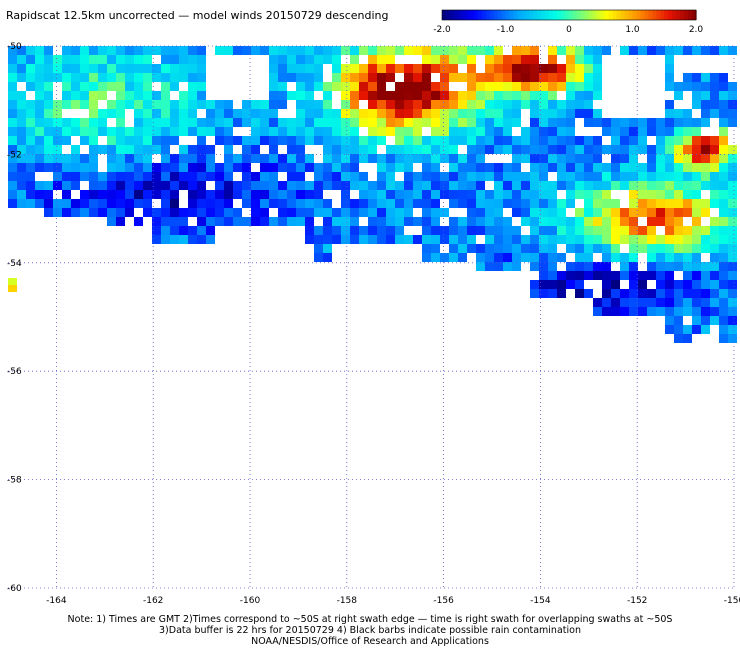 This screenshot has height=650, width=740. What do you see at coordinates (14, 155) in the screenshot?
I see `latitude-tick-label: -52` at bounding box center [14, 155].